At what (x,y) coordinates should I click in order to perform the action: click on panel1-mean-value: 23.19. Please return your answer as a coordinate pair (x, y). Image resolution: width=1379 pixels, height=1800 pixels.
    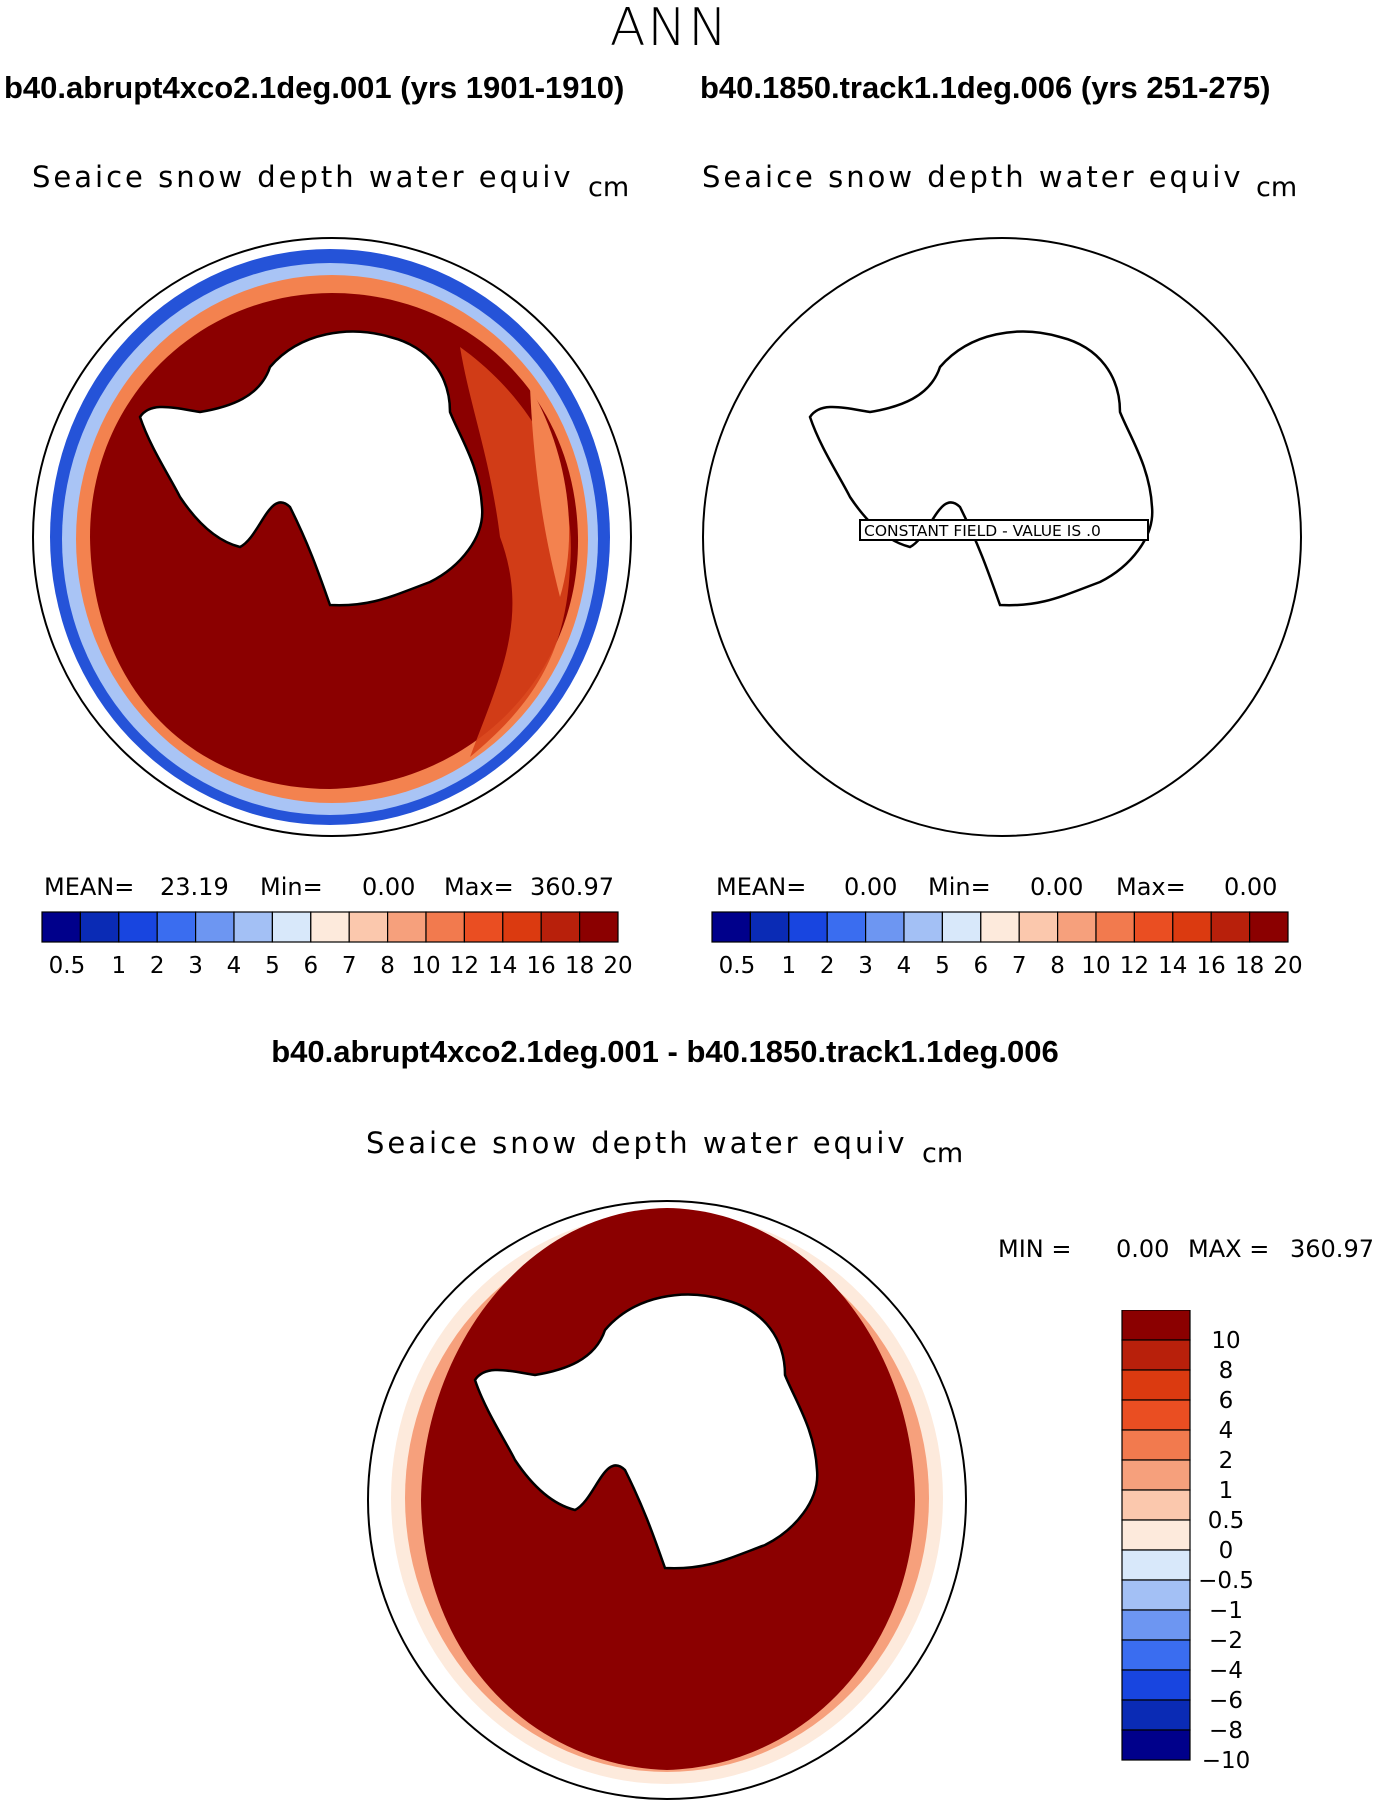
    Looking at the image, I should click on (194, 887).